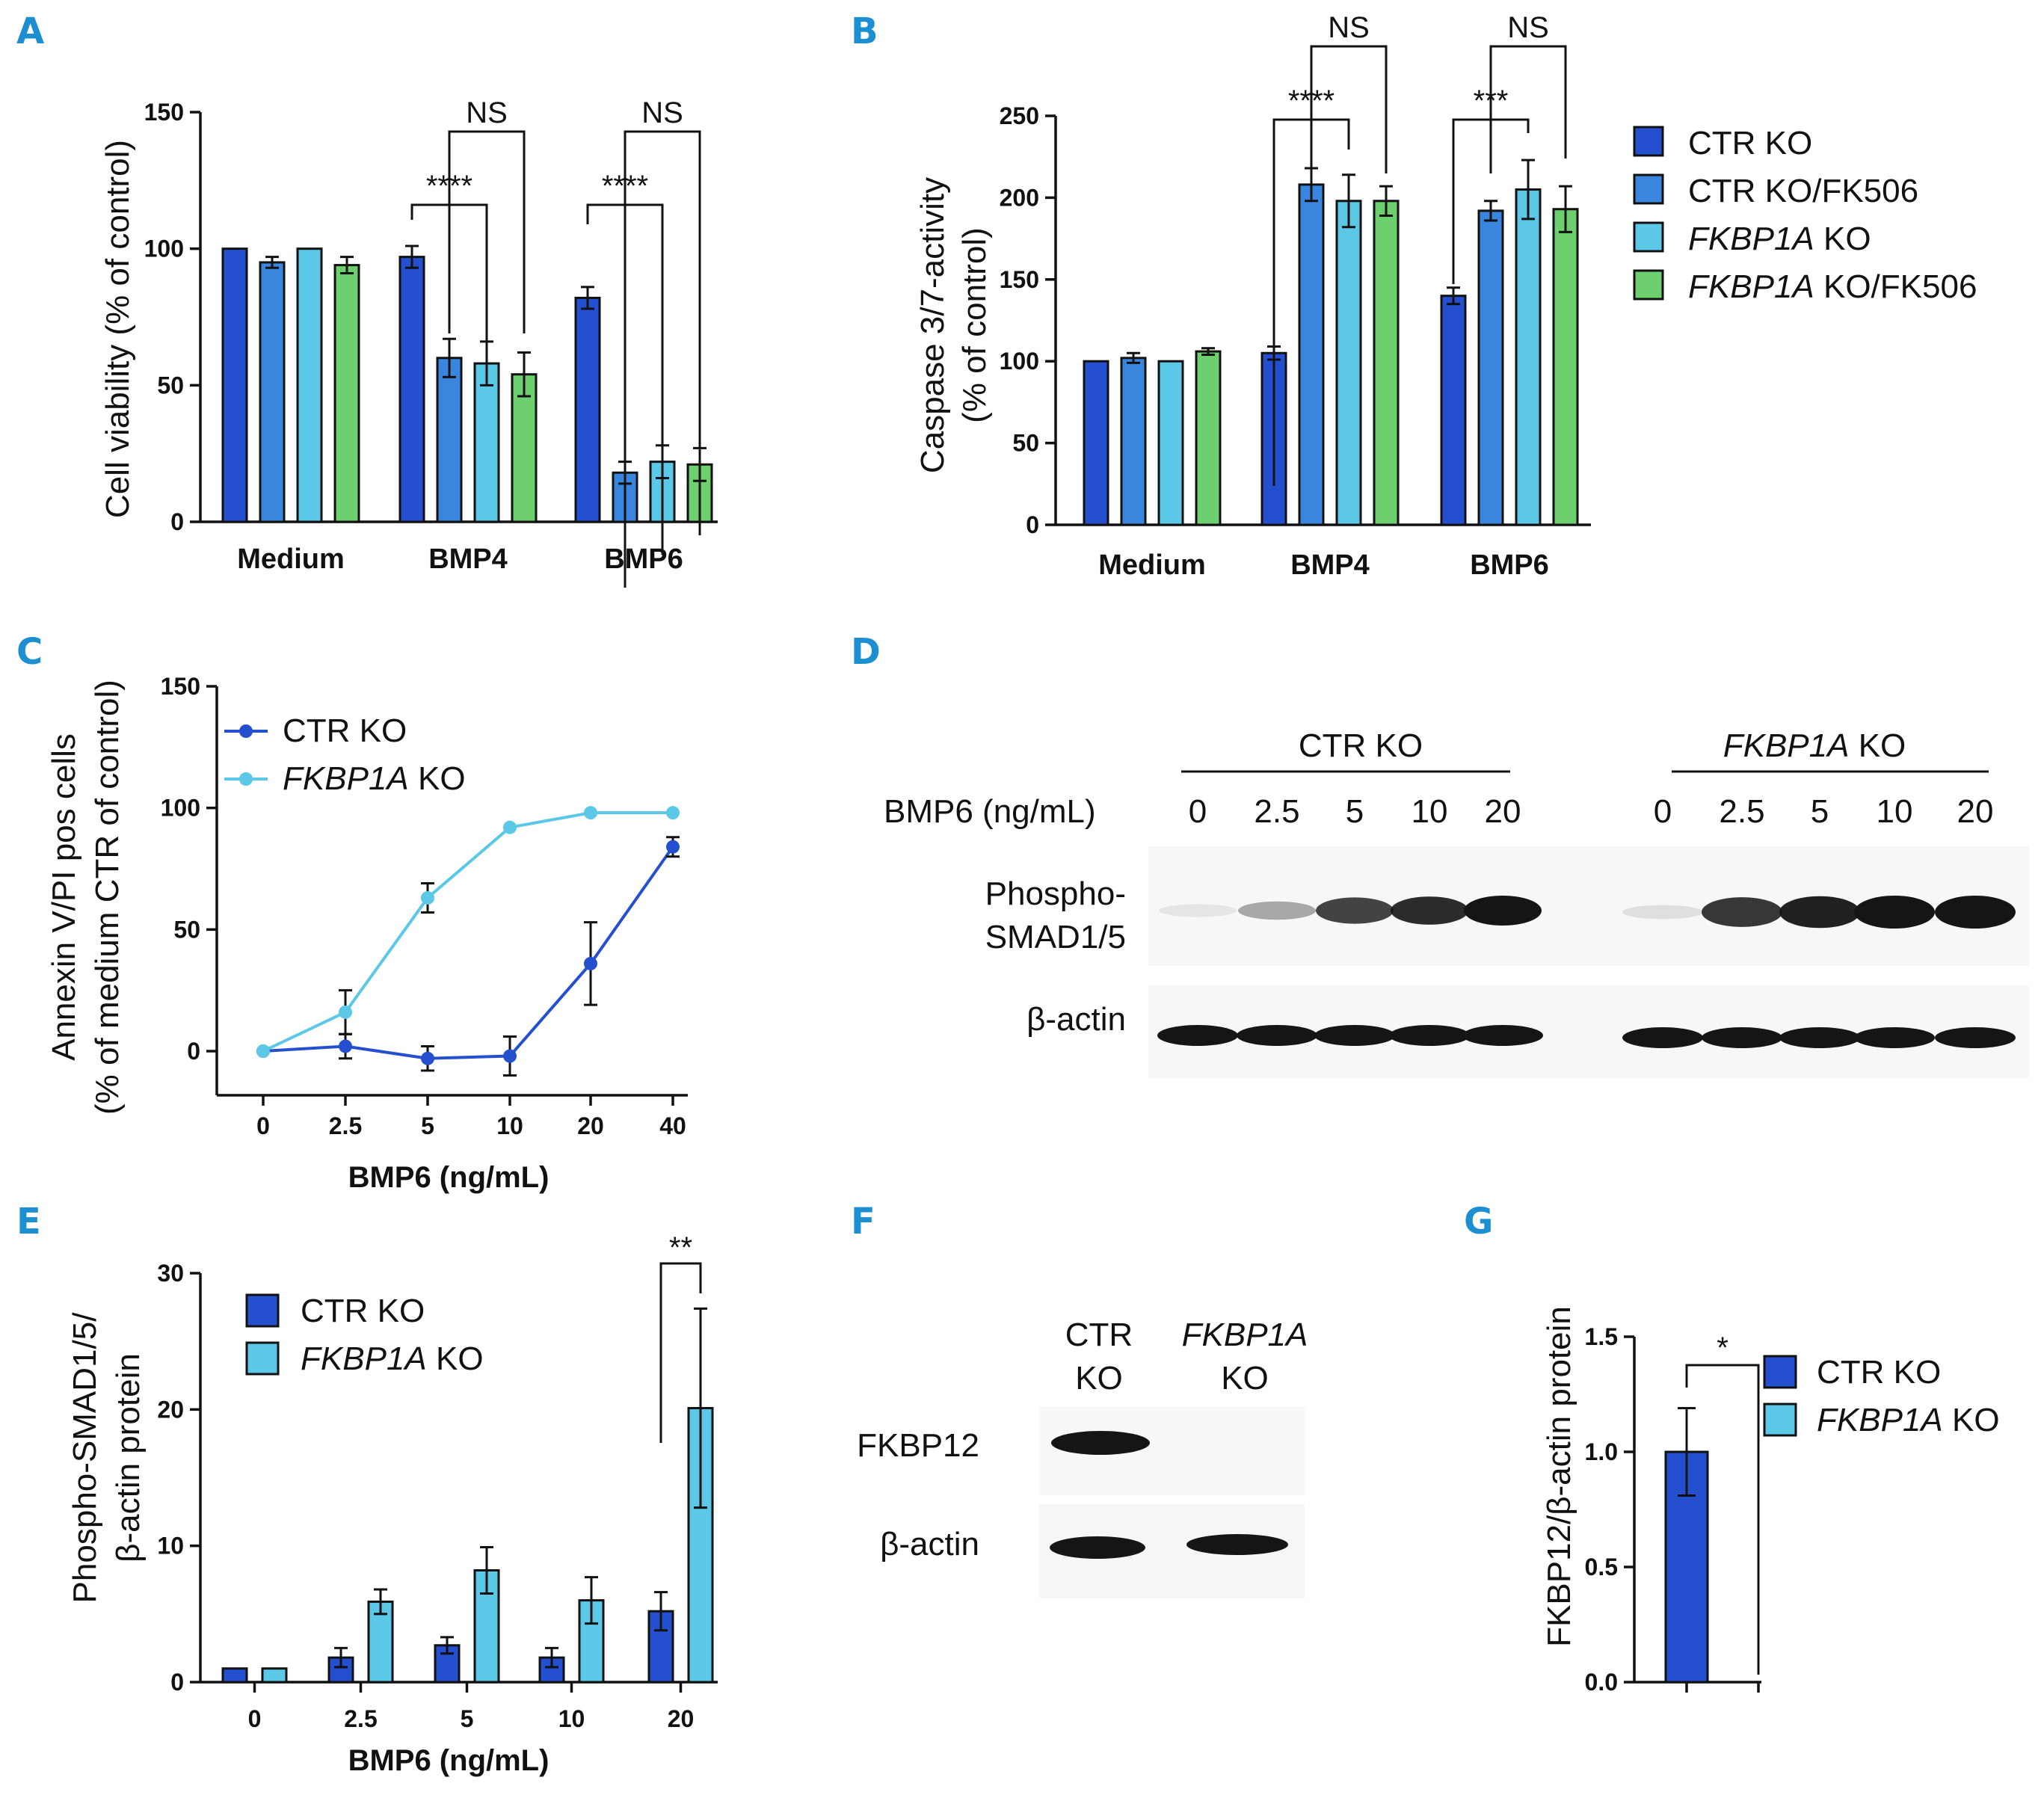 Image resolution: width=2044 pixels, height=1798 pixels. Describe the element at coordinates (291, 559) in the screenshot. I see `chart-a-category-label: Medium` at that location.